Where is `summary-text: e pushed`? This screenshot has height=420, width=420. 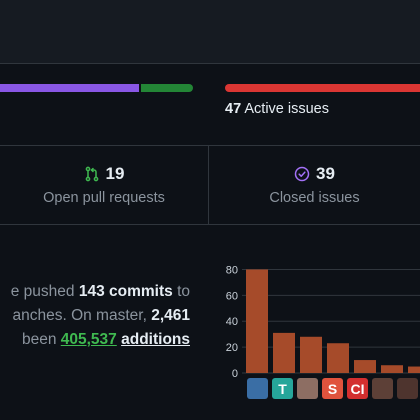 summary-text: e pushed is located at coordinates (44, 291).